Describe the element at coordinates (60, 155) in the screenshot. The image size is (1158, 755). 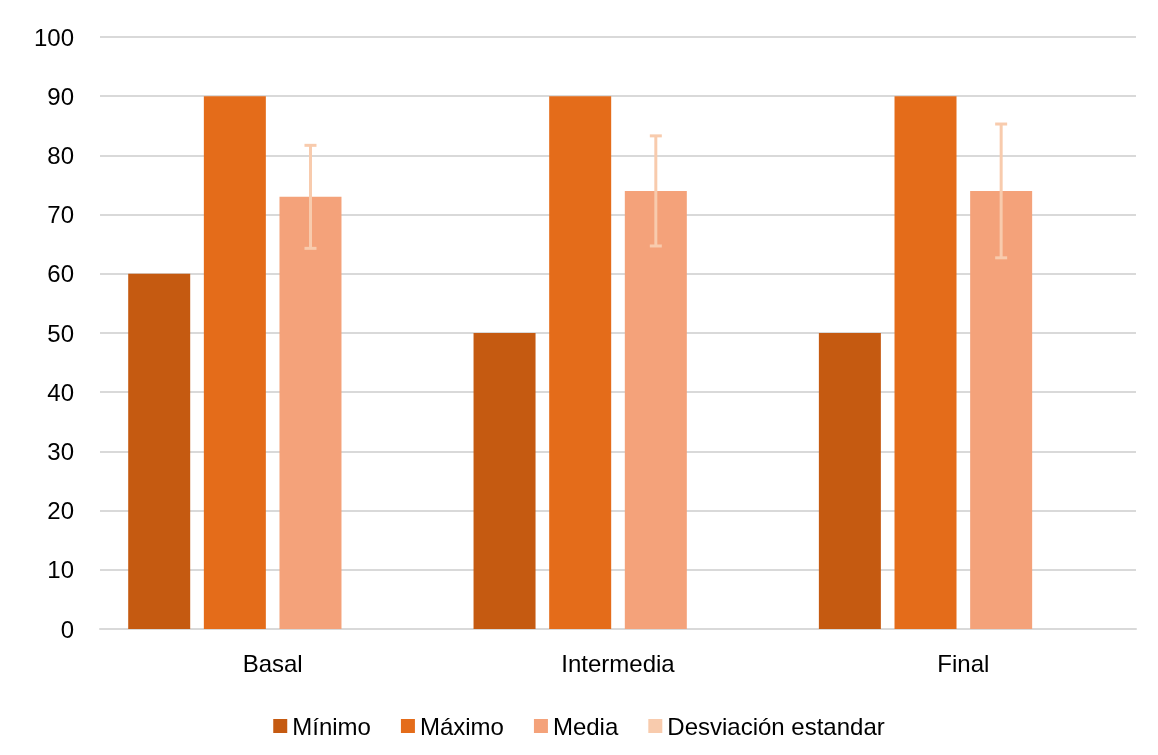
I see `y-tick-label: 80` at that location.